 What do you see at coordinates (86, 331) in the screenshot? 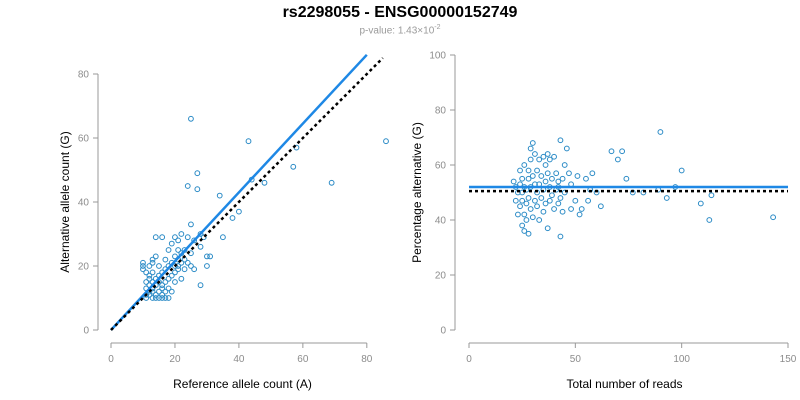
I see `y-tick-label: 0` at bounding box center [86, 331].